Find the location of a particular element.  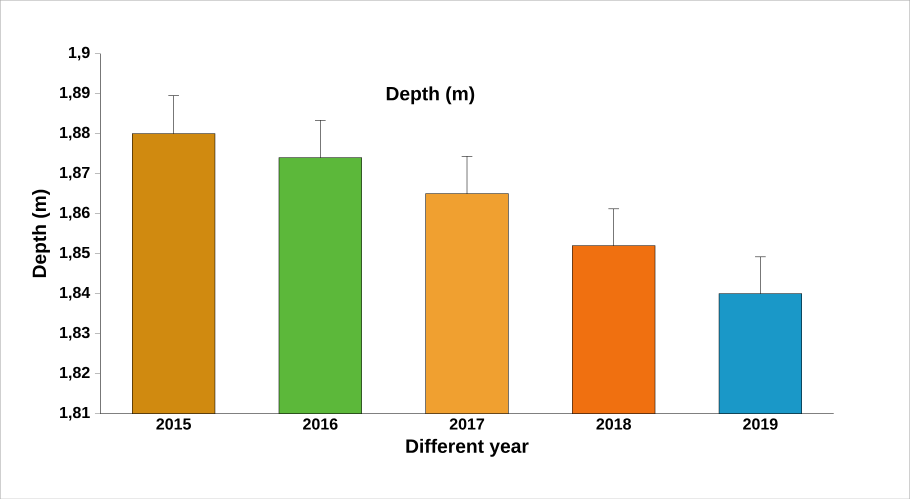

y-tick-label: 1,88 is located at coordinates (75, 133).